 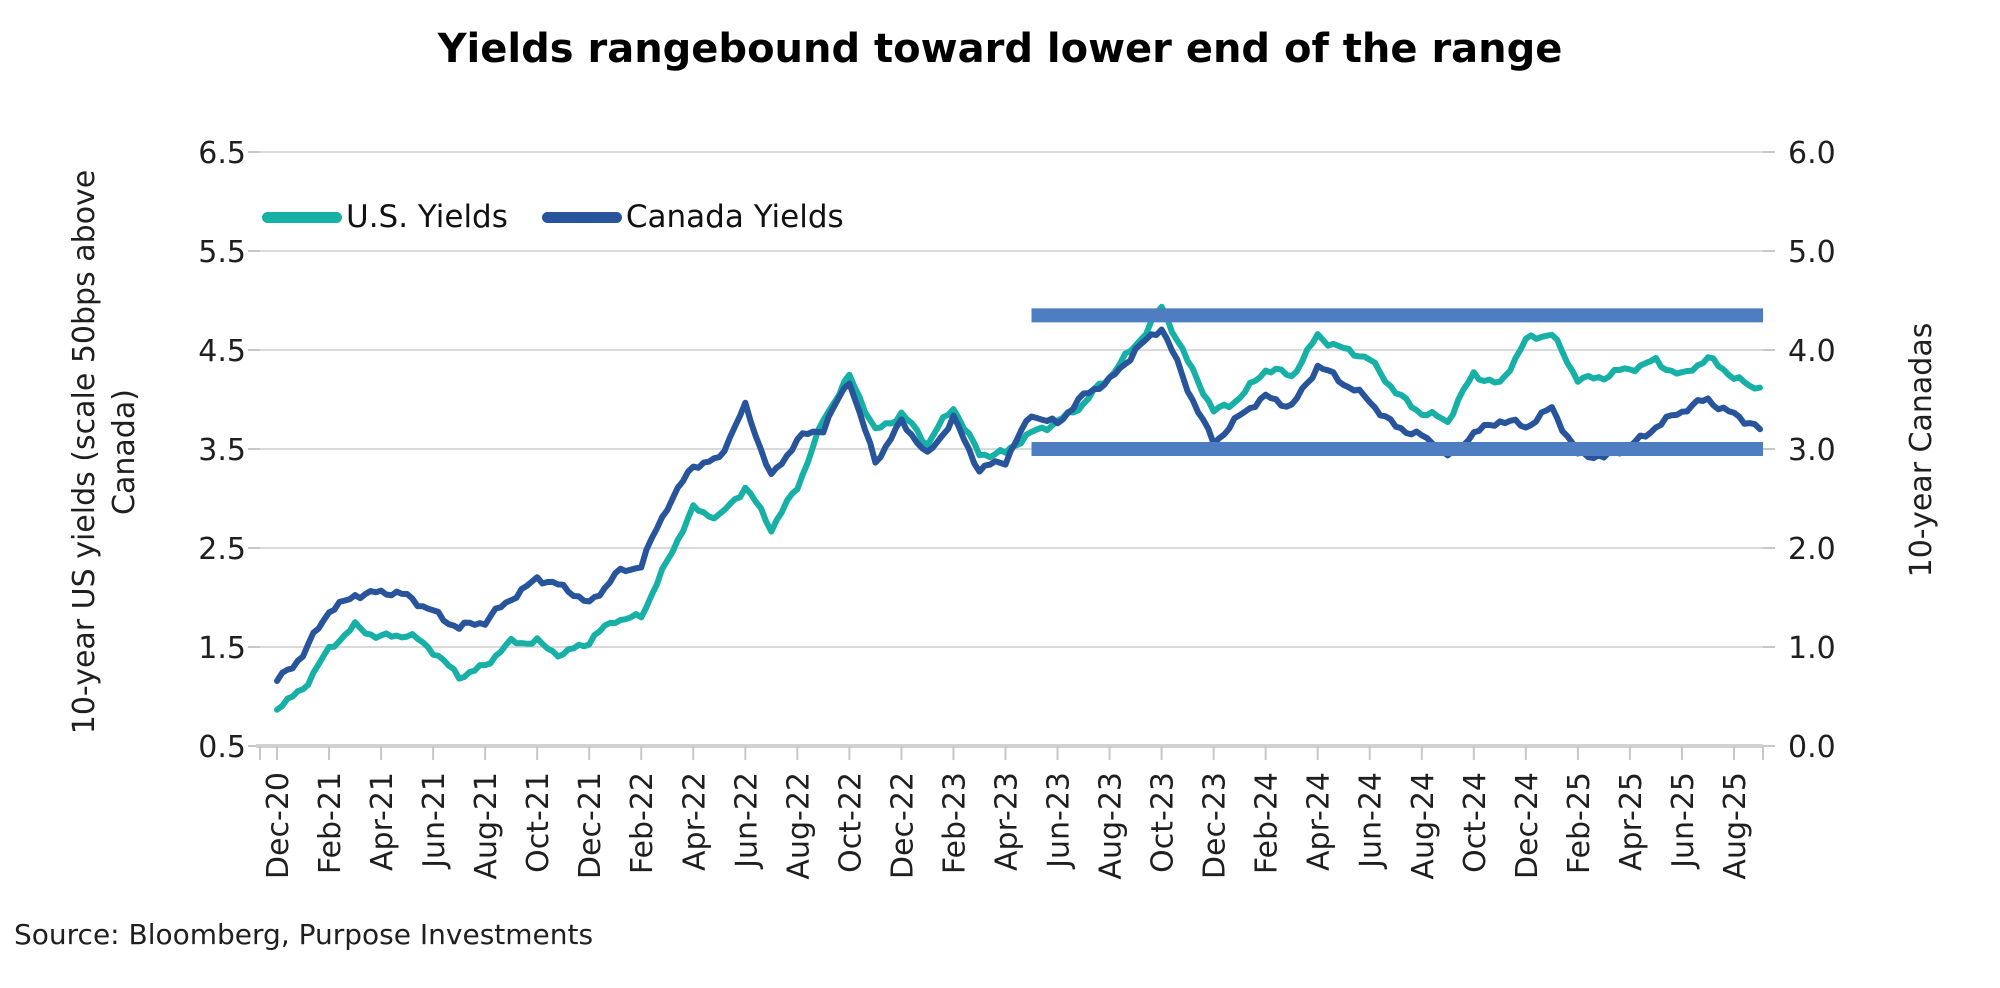 I want to click on x-tick-label: Apr-25, so click(x=1631, y=821).